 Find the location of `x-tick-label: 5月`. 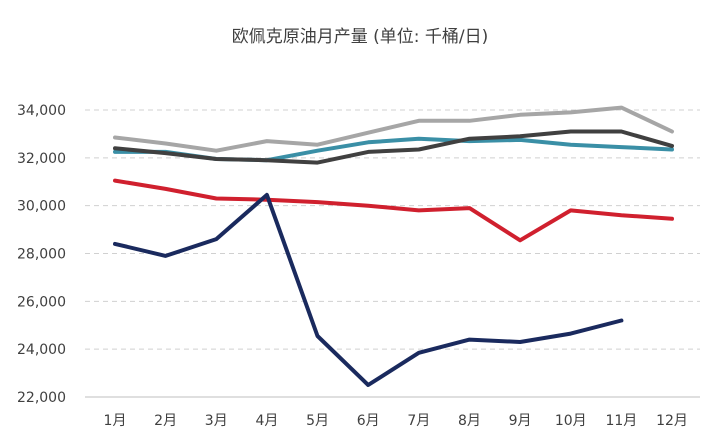

x-tick-label: 5月 is located at coordinates (317, 421).